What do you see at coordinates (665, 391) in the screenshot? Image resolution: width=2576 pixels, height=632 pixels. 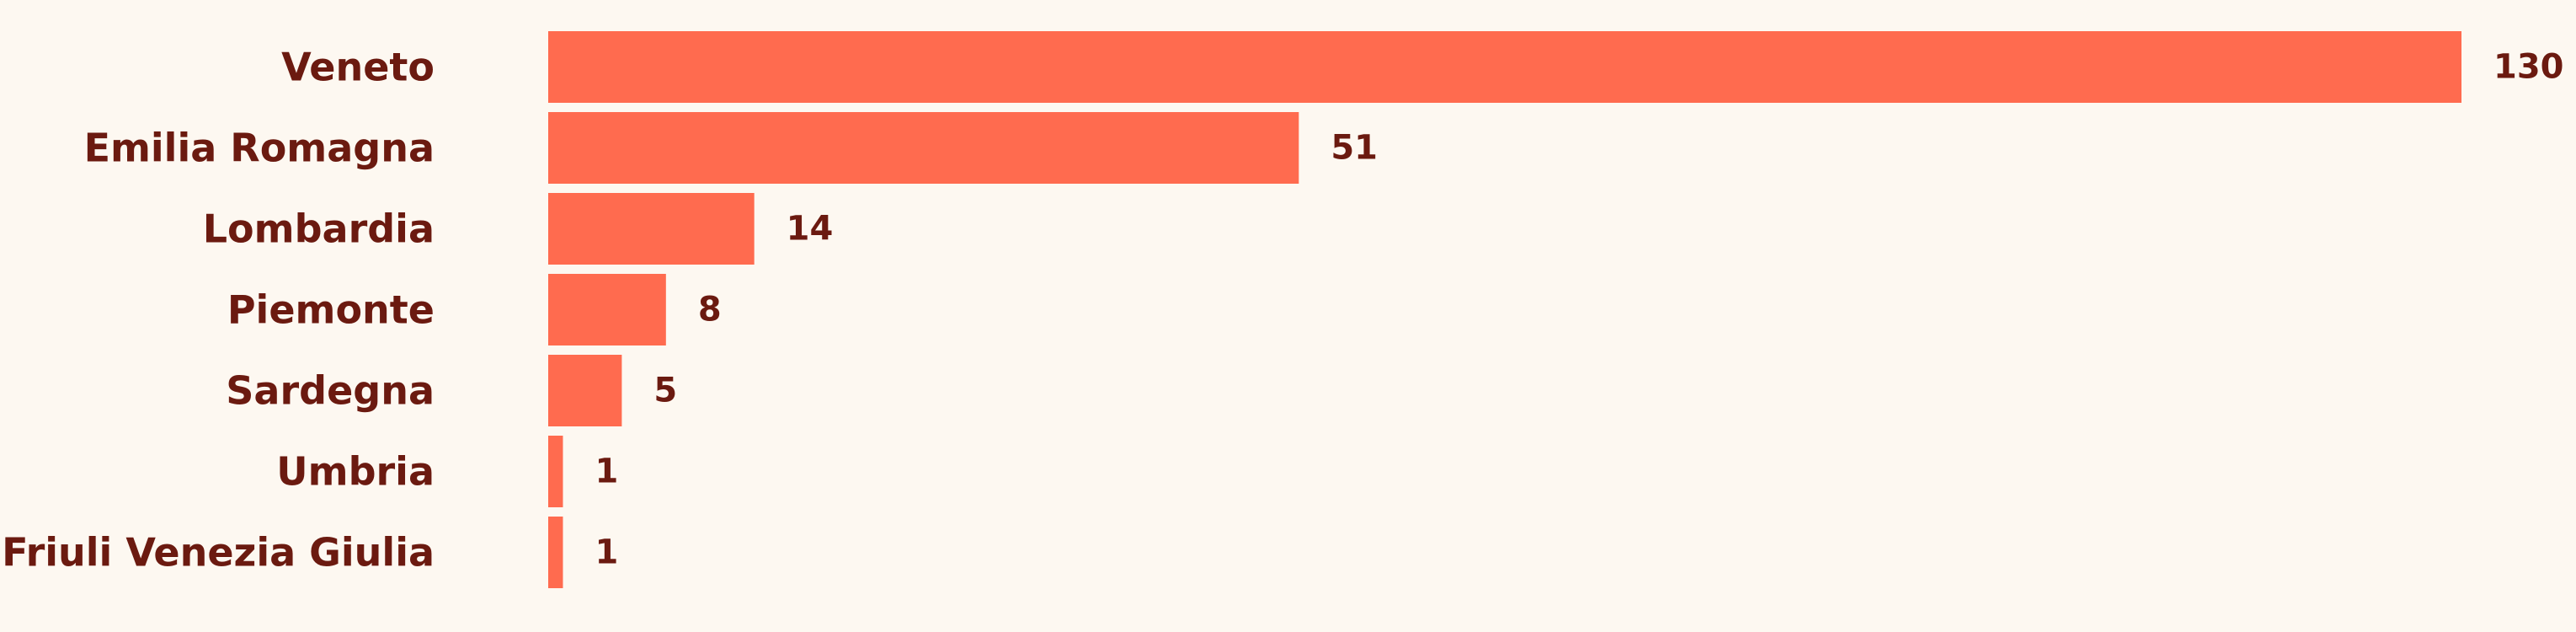 I see `value-label-4: 5` at bounding box center [665, 391].